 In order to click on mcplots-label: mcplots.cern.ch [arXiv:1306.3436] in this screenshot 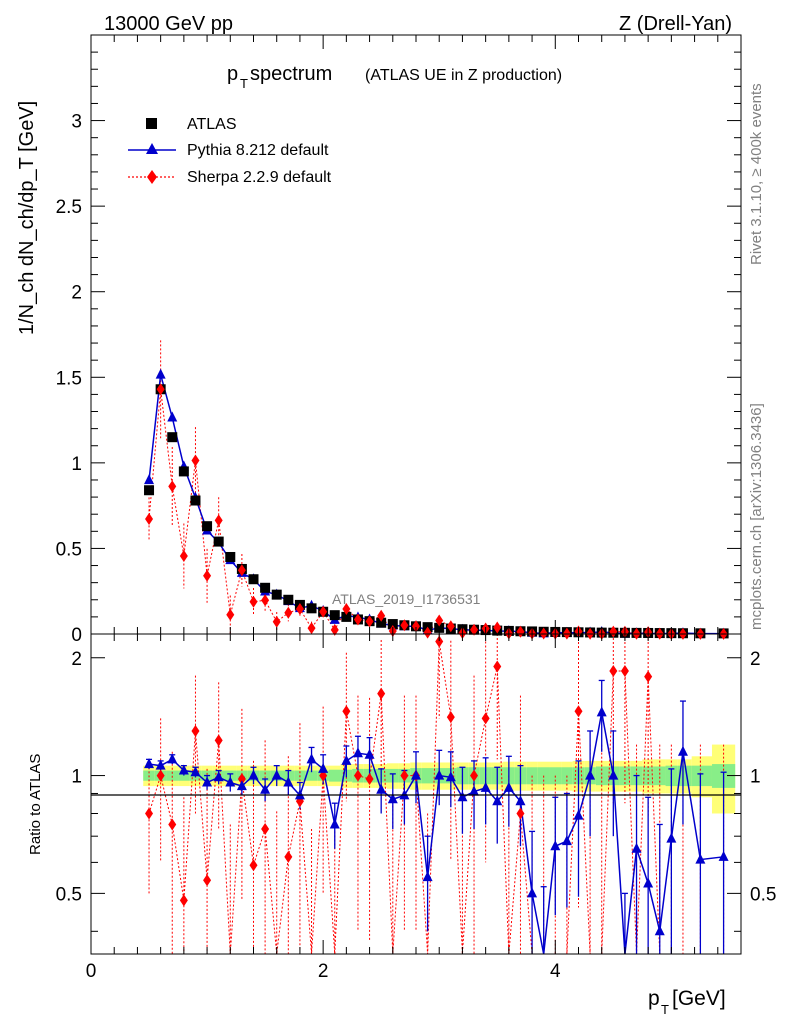, I will do `click(756, 516)`.